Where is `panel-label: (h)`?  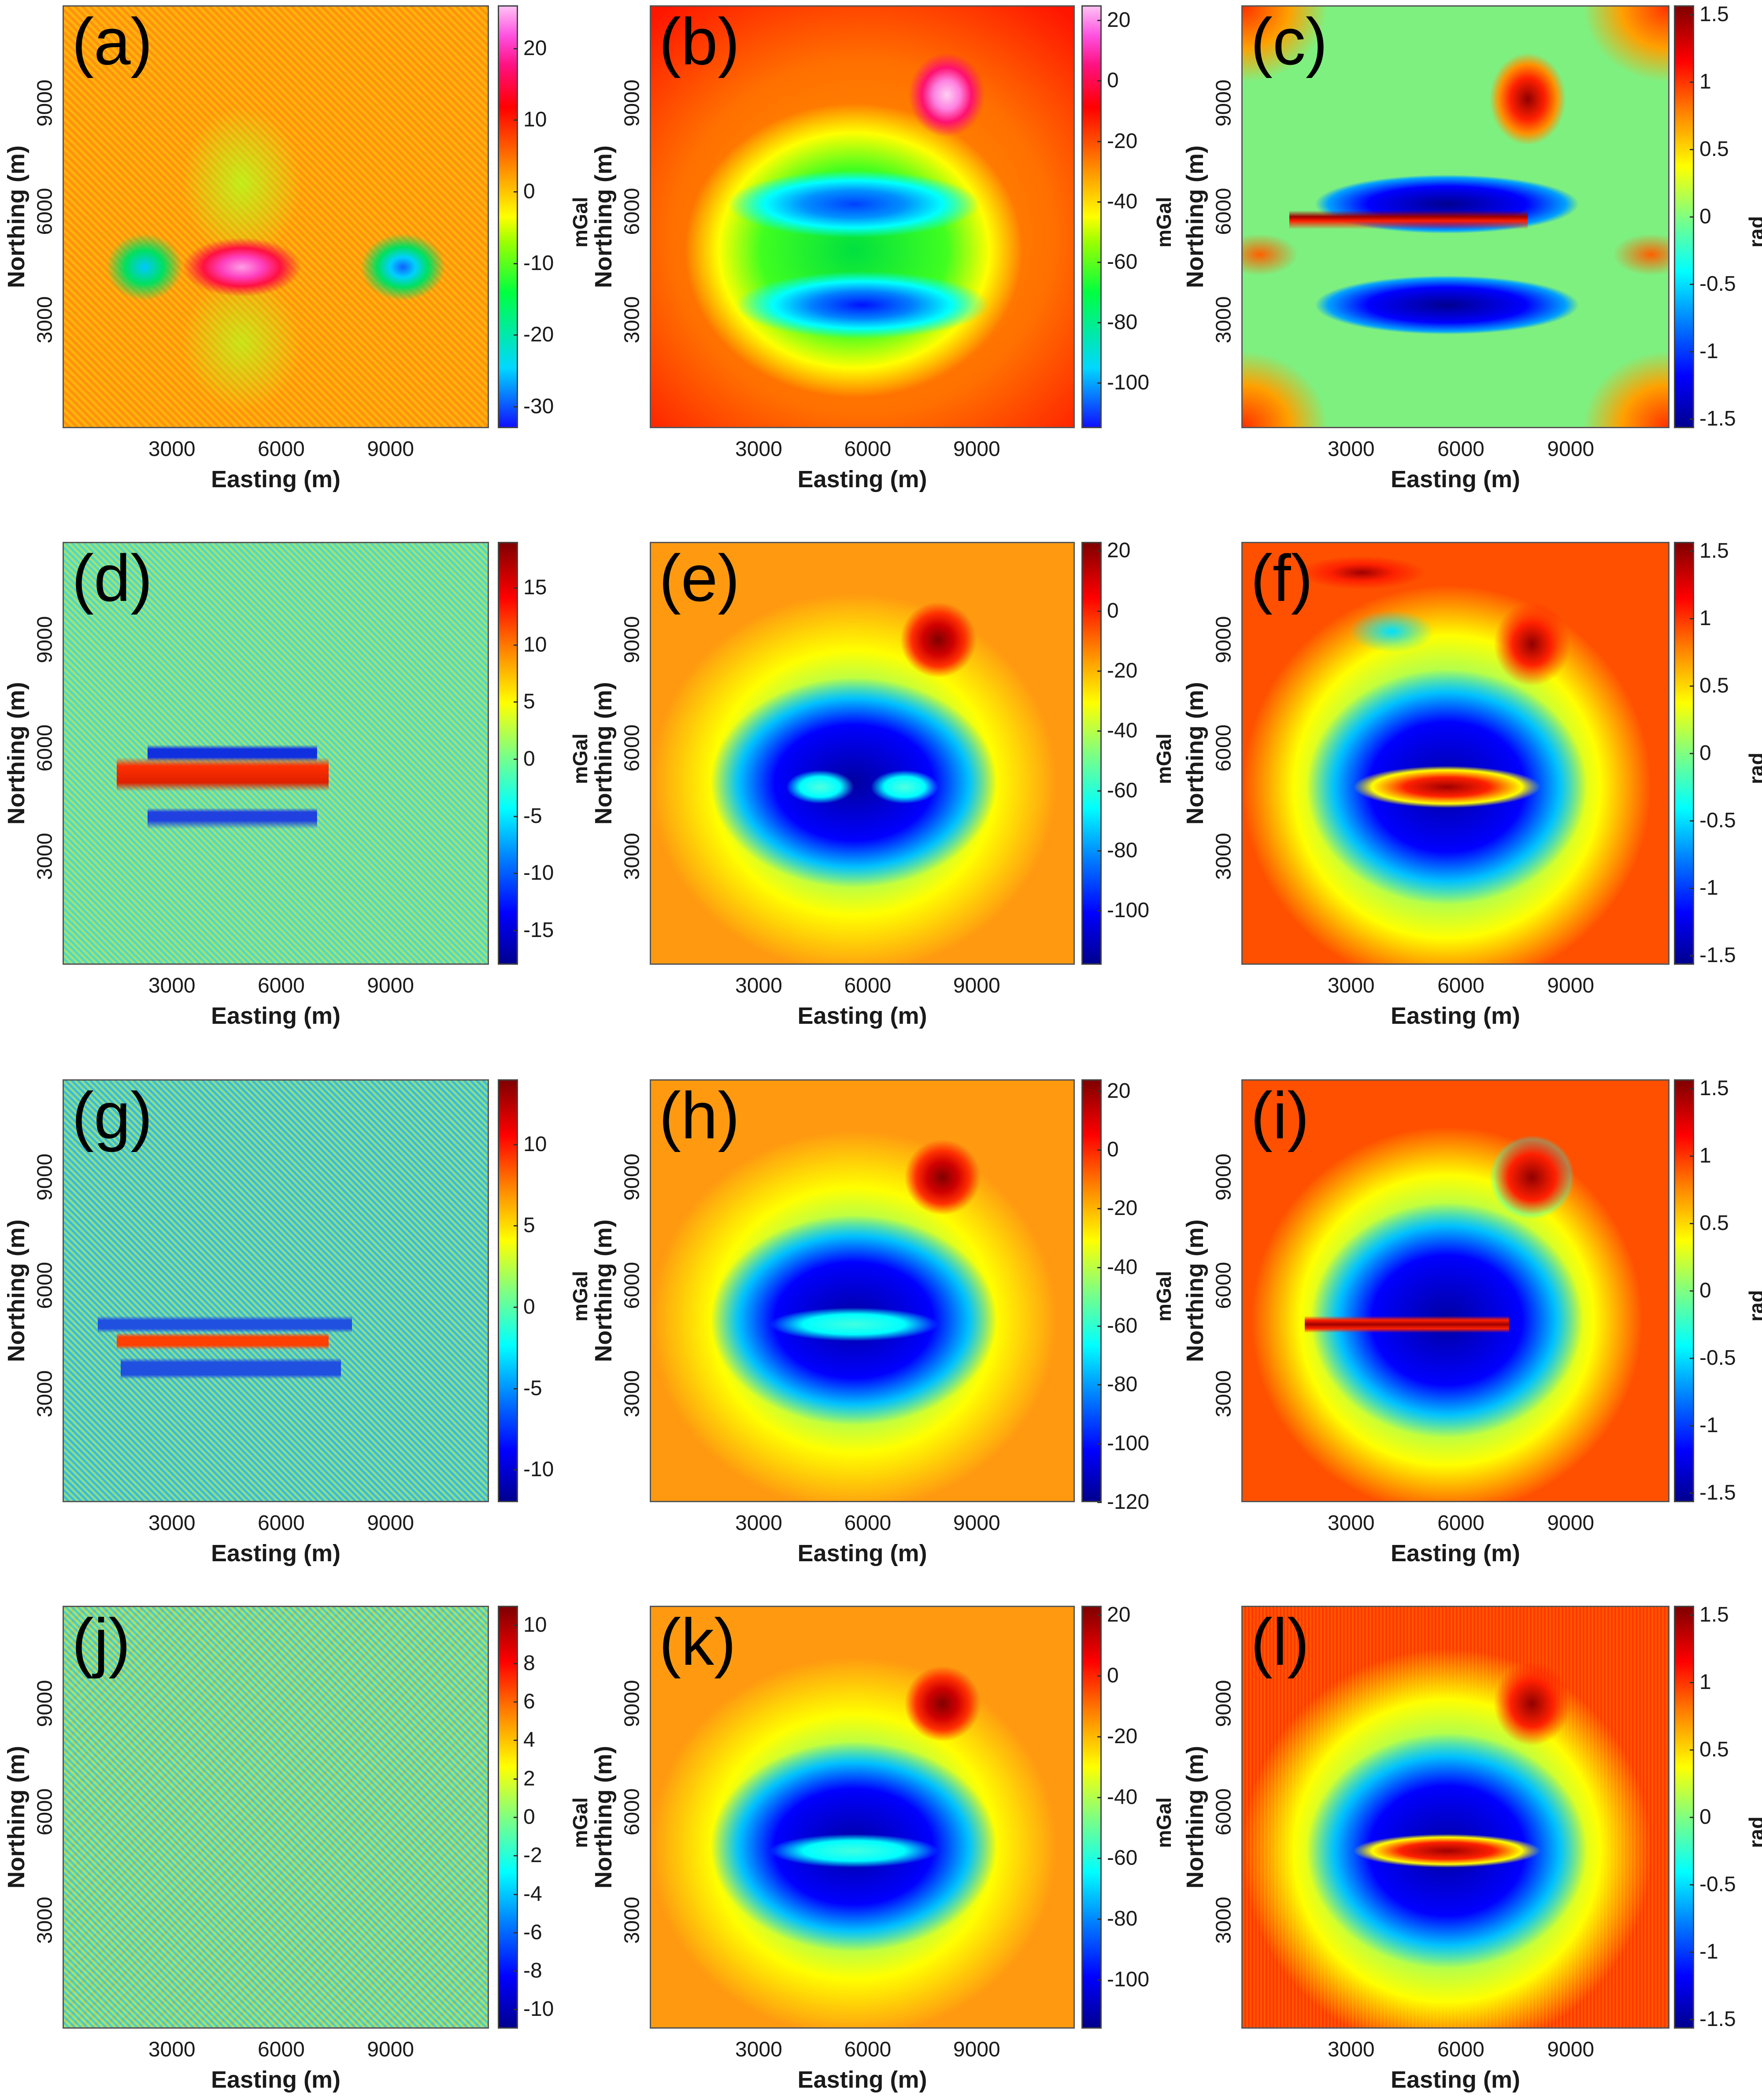 panel-label: (h) is located at coordinates (699, 1115).